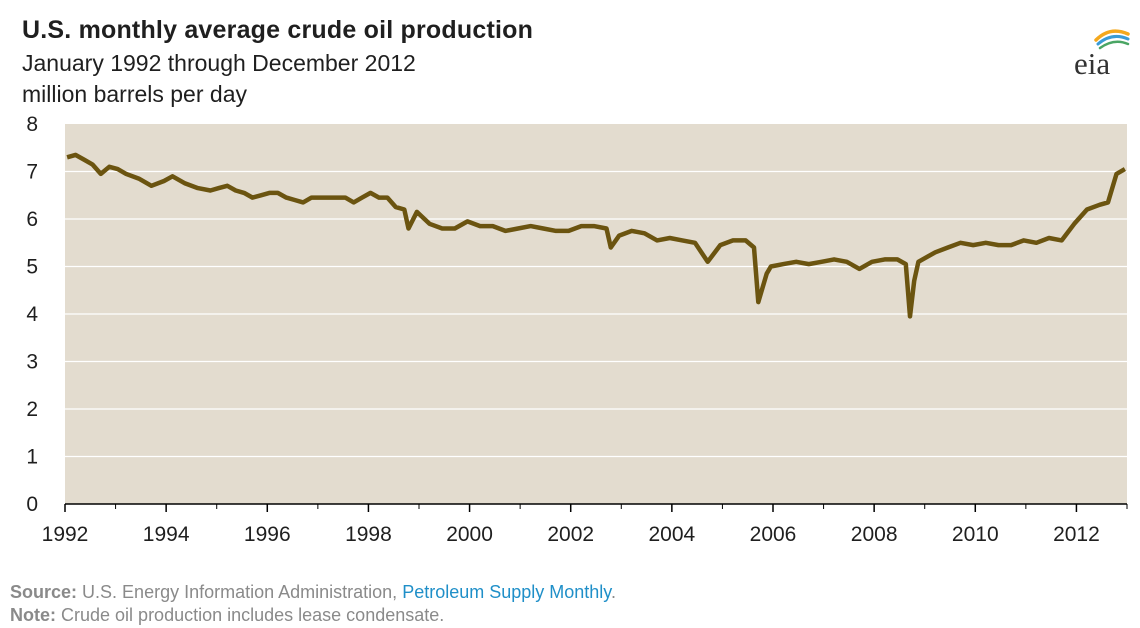  I want to click on y-tick-label: 6, so click(32, 219).